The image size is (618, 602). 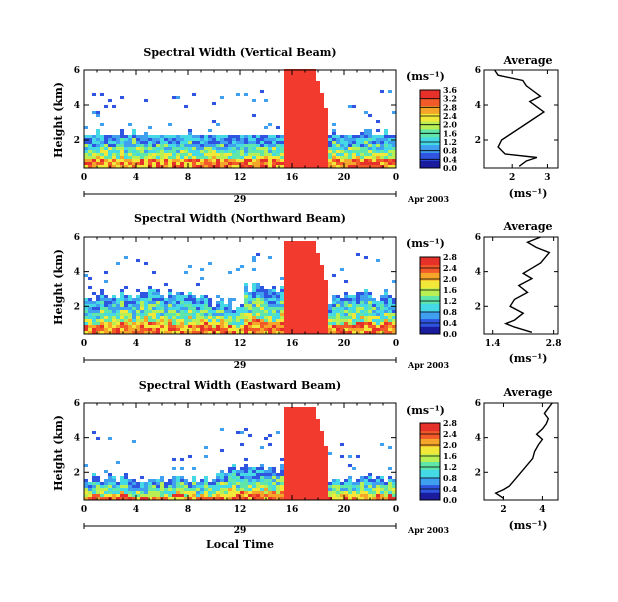 I want to click on average-y-tick-label: 4, so click(x=478, y=439).